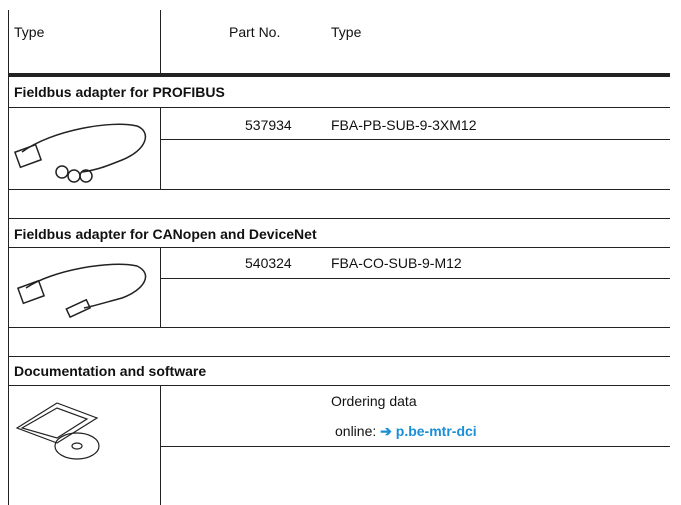 This screenshot has height=505, width=681. I want to click on section-title: Documentation and software, so click(110, 371).